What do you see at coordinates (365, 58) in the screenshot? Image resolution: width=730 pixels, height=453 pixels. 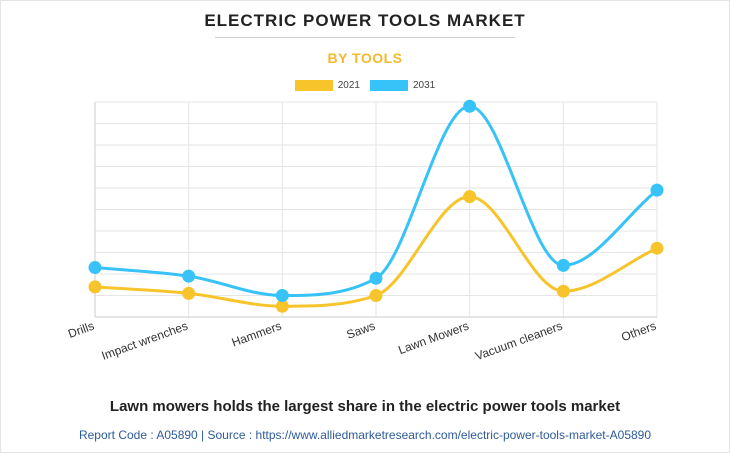 I see `chart-subtitle: BY TOOLS` at bounding box center [365, 58].